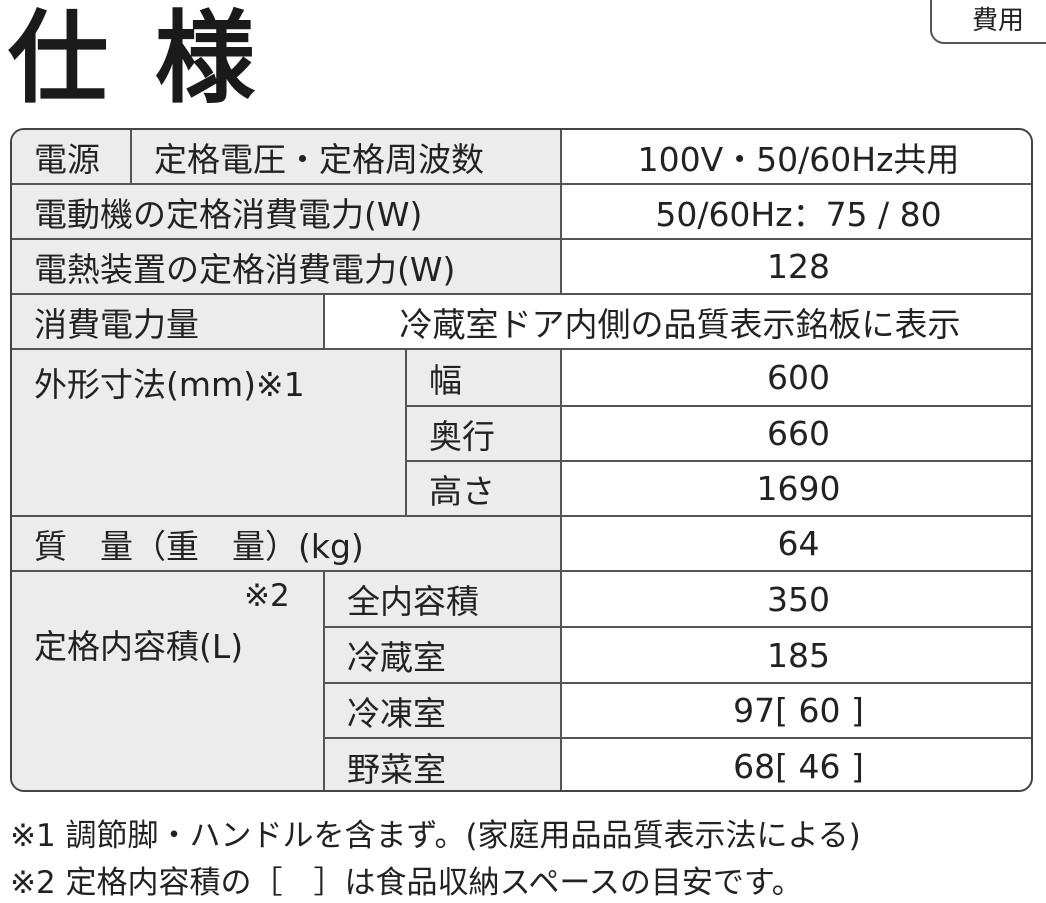 The width and height of the screenshot is (1046, 903). I want to click on cell-value: 1690, so click(796, 489).